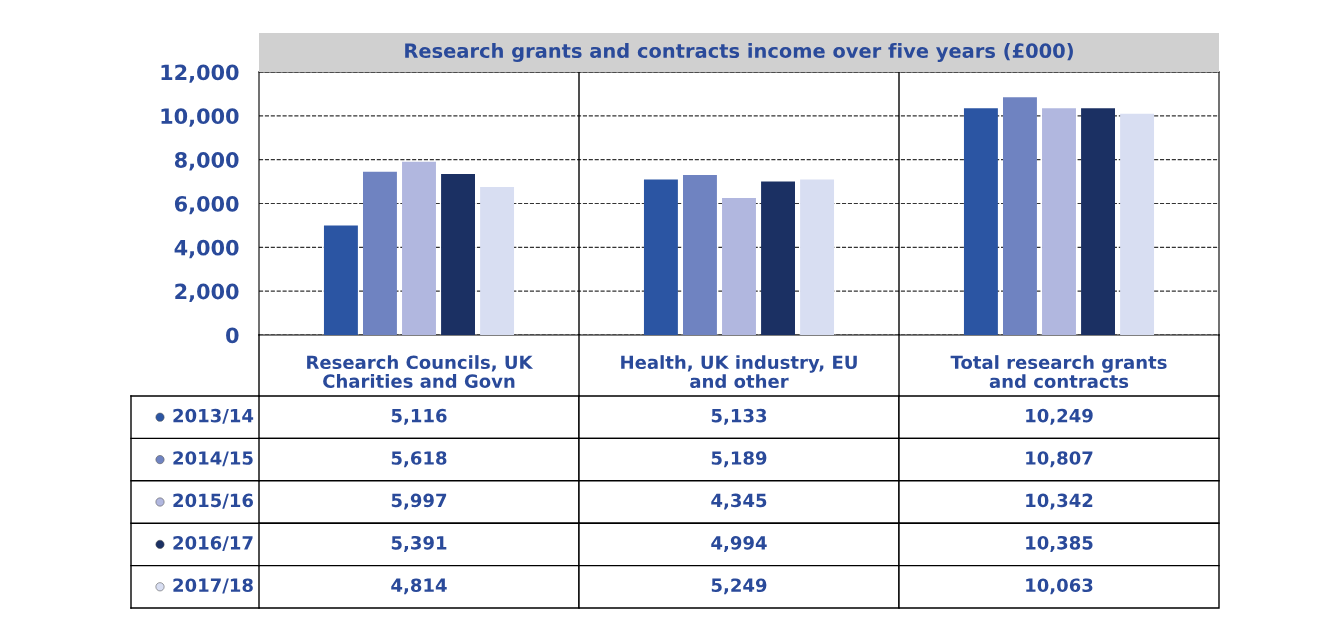 This screenshot has width=1344, height=626. Describe the element at coordinates (419, 416) in the screenshot. I see `text: 5,116` at that location.